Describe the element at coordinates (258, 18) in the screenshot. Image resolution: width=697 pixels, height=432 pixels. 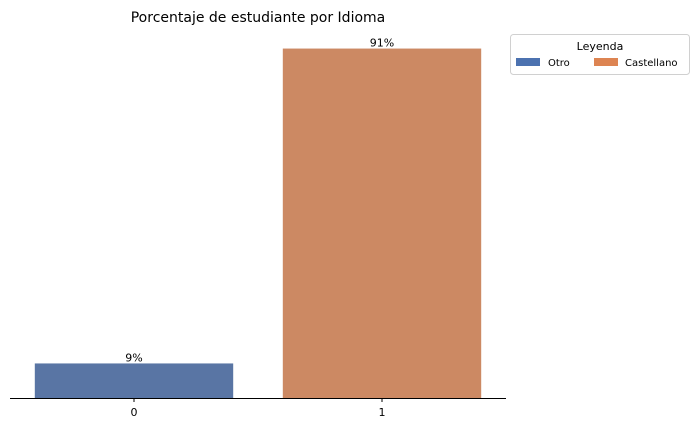
I see `chart-title: Porcentaje de estudiante por Idioma` at that location.